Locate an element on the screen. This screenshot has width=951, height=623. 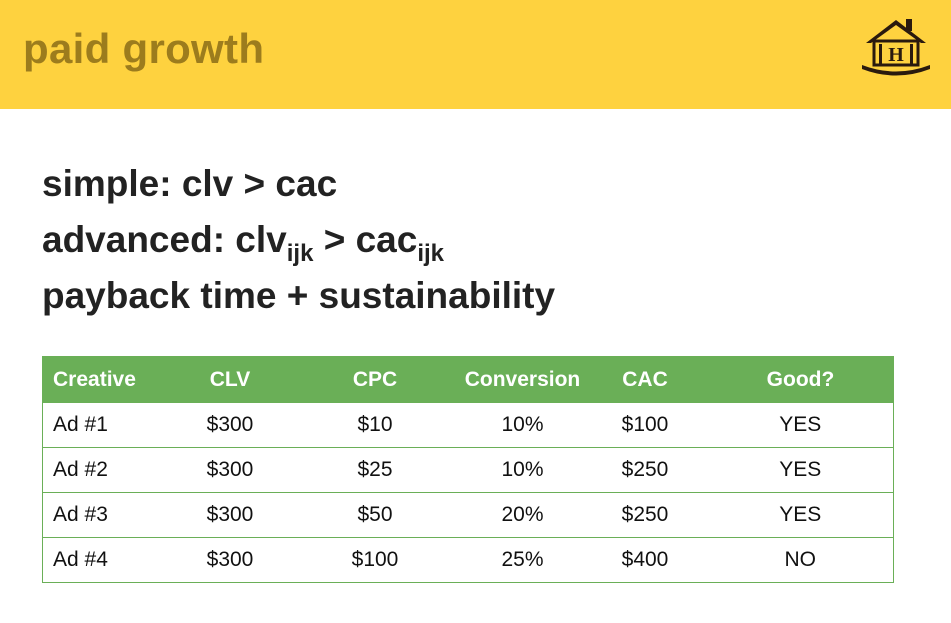
table-row: Ad #3 $300 $50 20% $250 YES is located at coordinates (468, 515).